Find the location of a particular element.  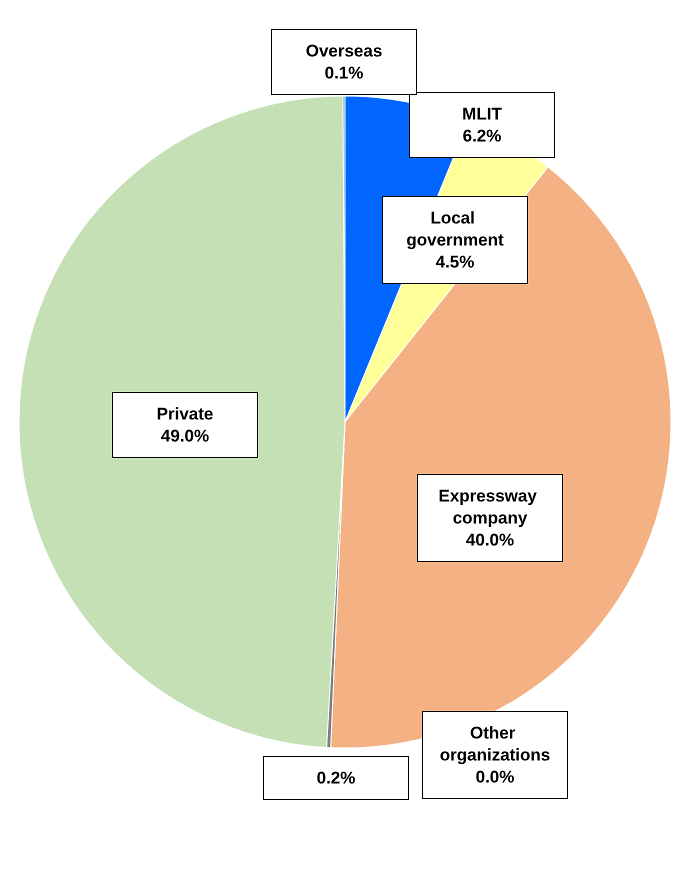

slice-label: Private is located at coordinates (185, 414).